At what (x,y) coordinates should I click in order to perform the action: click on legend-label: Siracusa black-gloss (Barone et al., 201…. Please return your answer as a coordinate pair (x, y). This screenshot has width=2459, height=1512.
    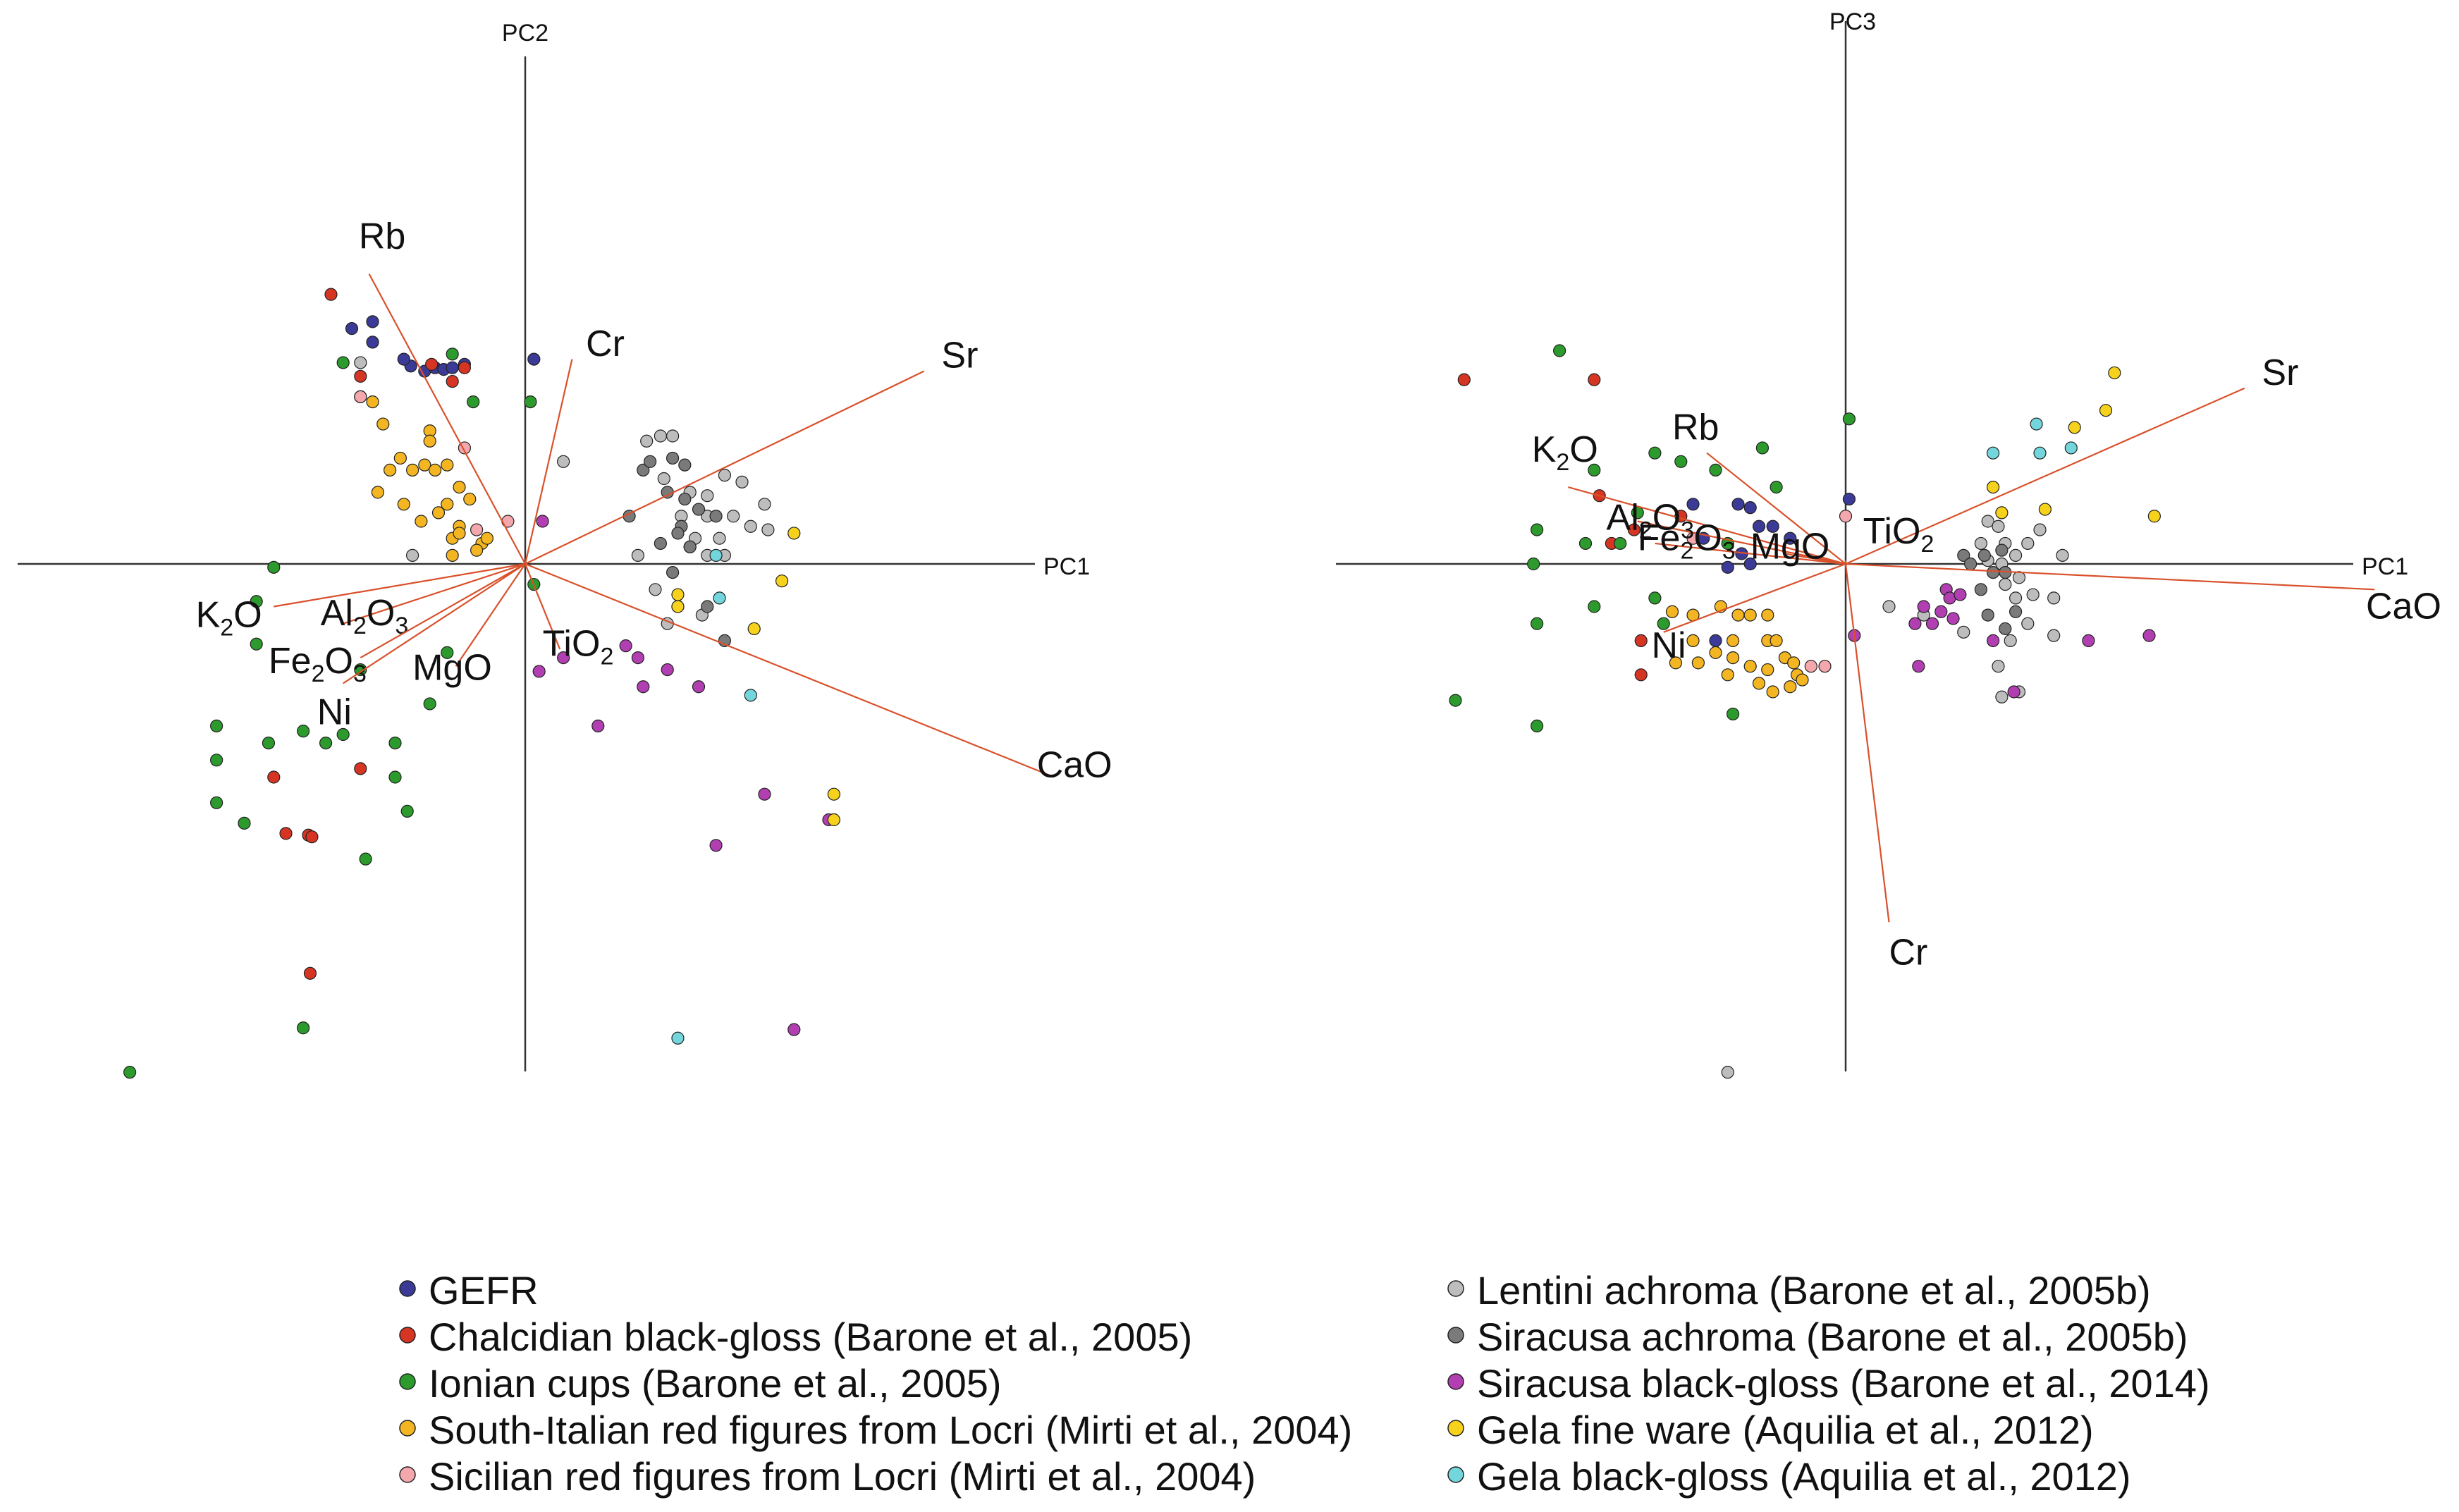
    Looking at the image, I should click on (1843, 1383).